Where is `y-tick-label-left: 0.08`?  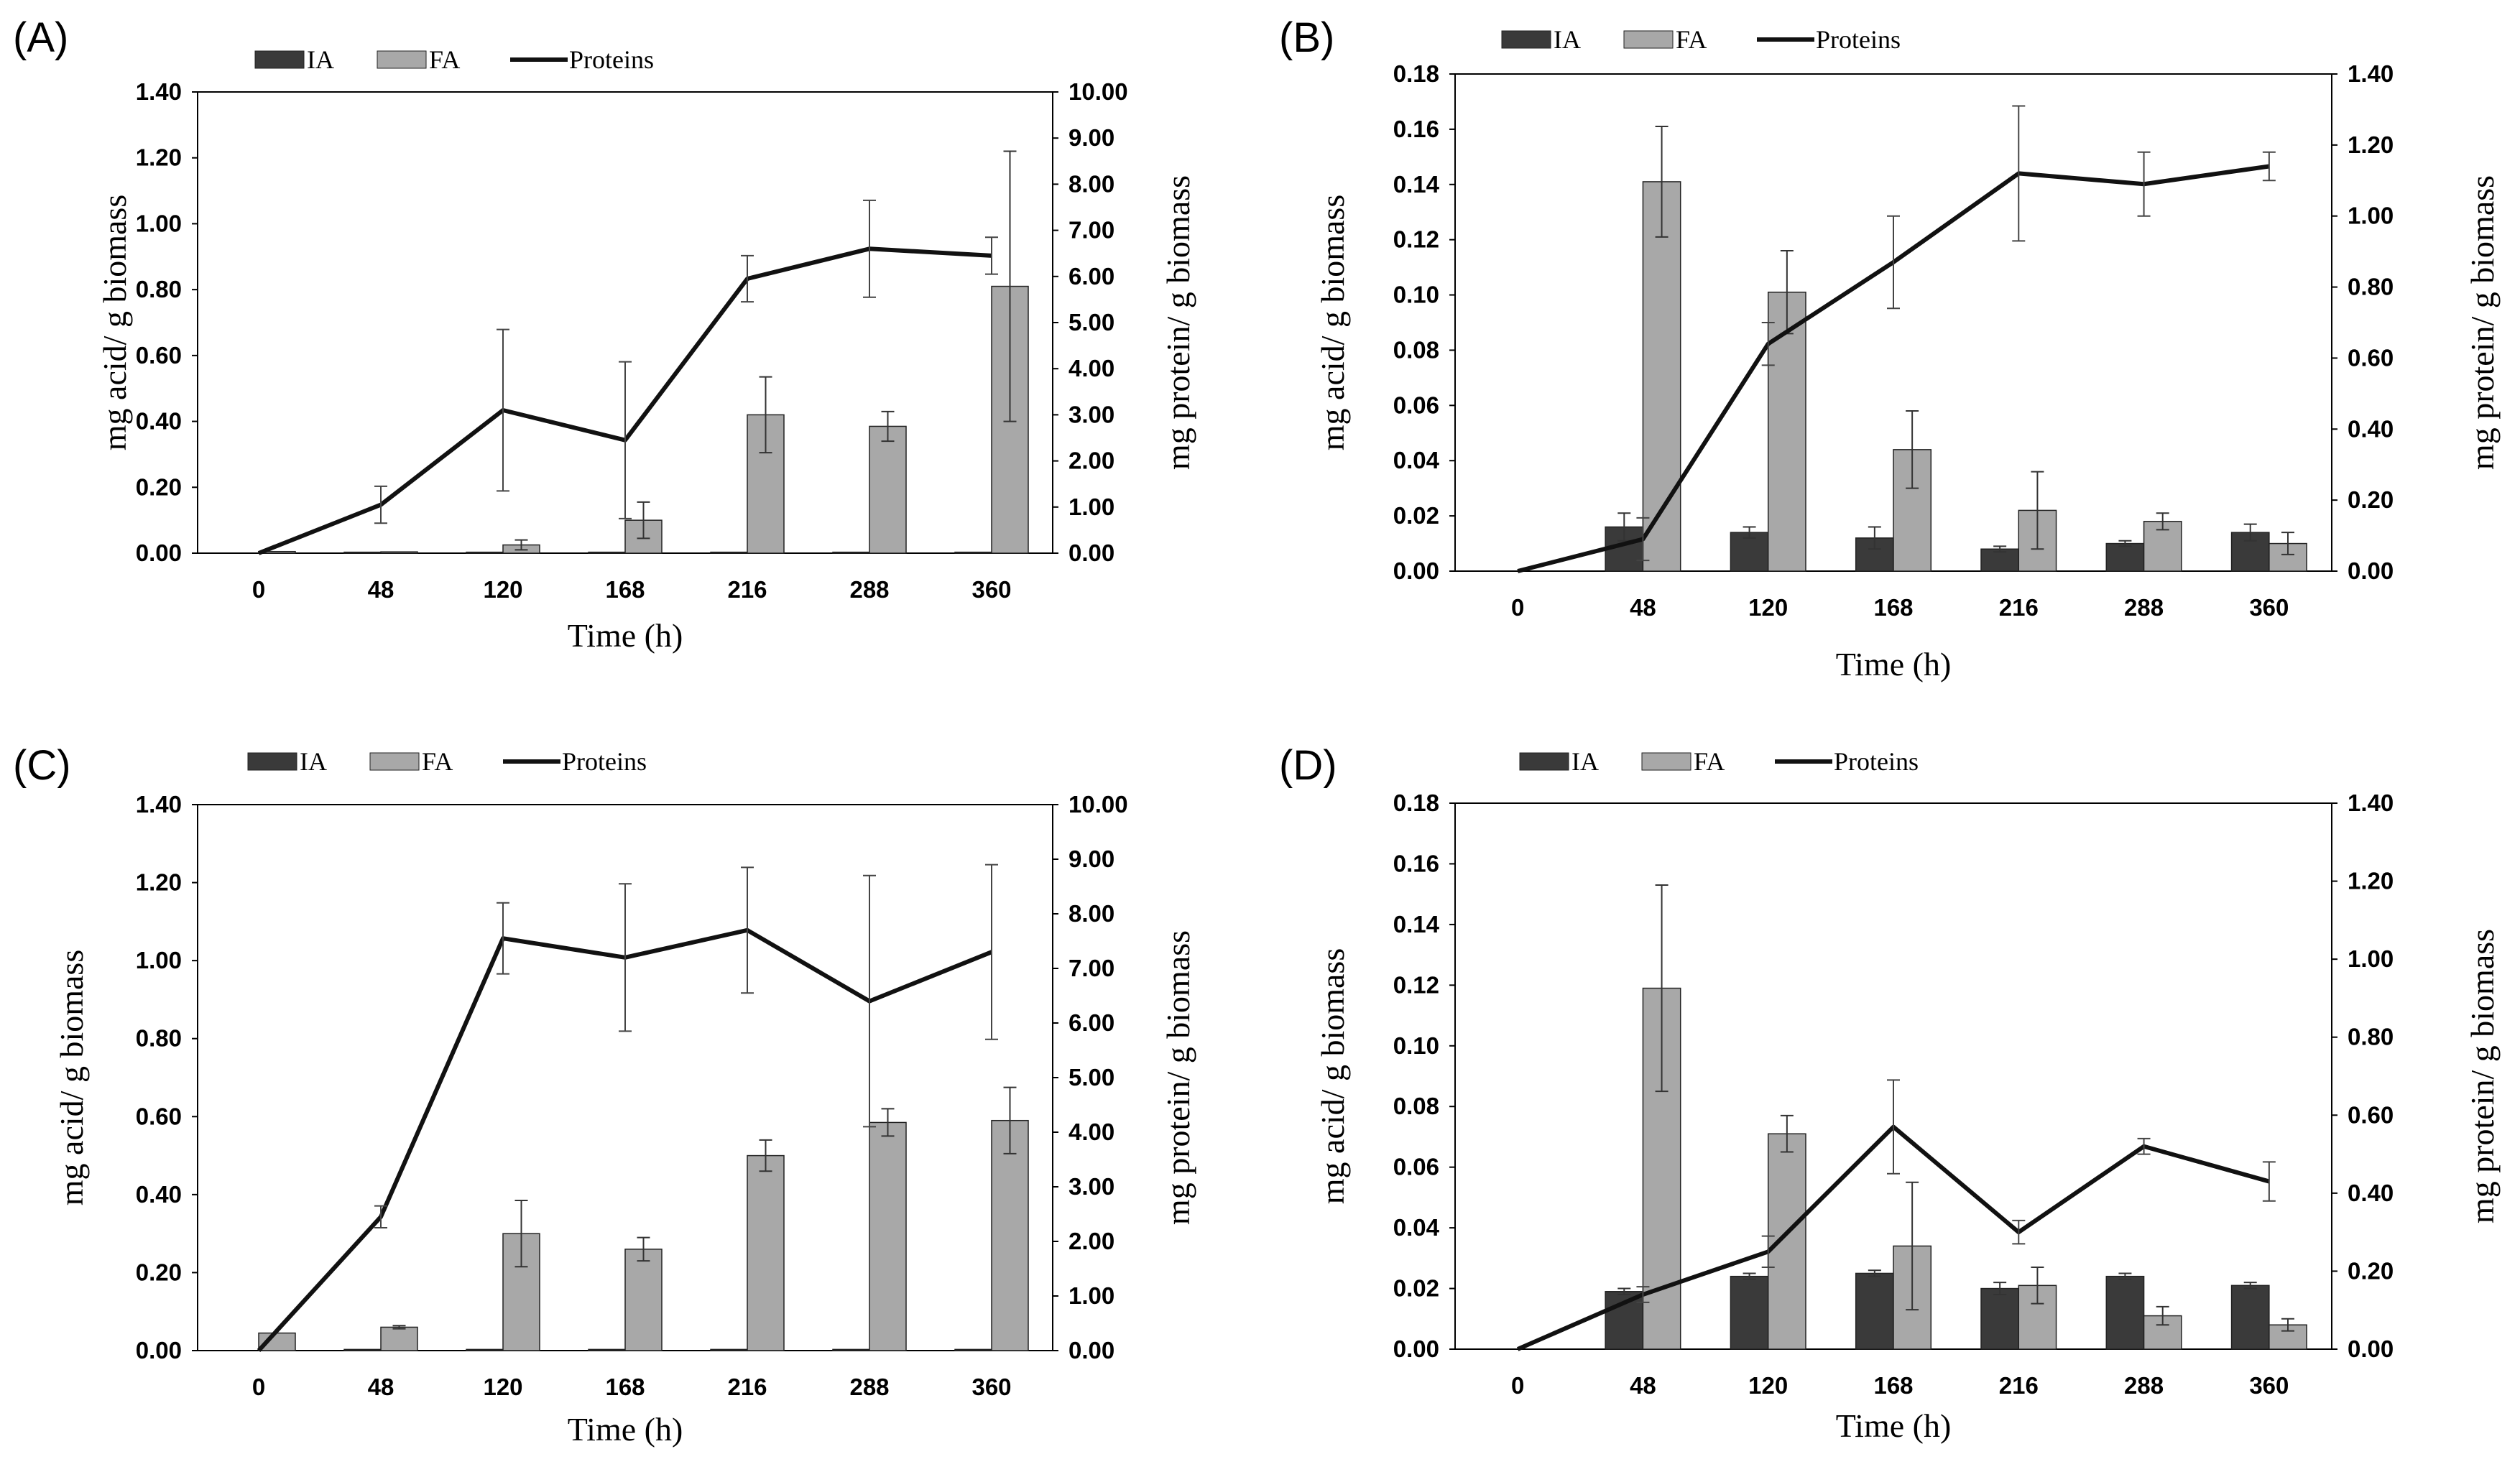 y-tick-label-left: 0.08 is located at coordinates (1416, 1106).